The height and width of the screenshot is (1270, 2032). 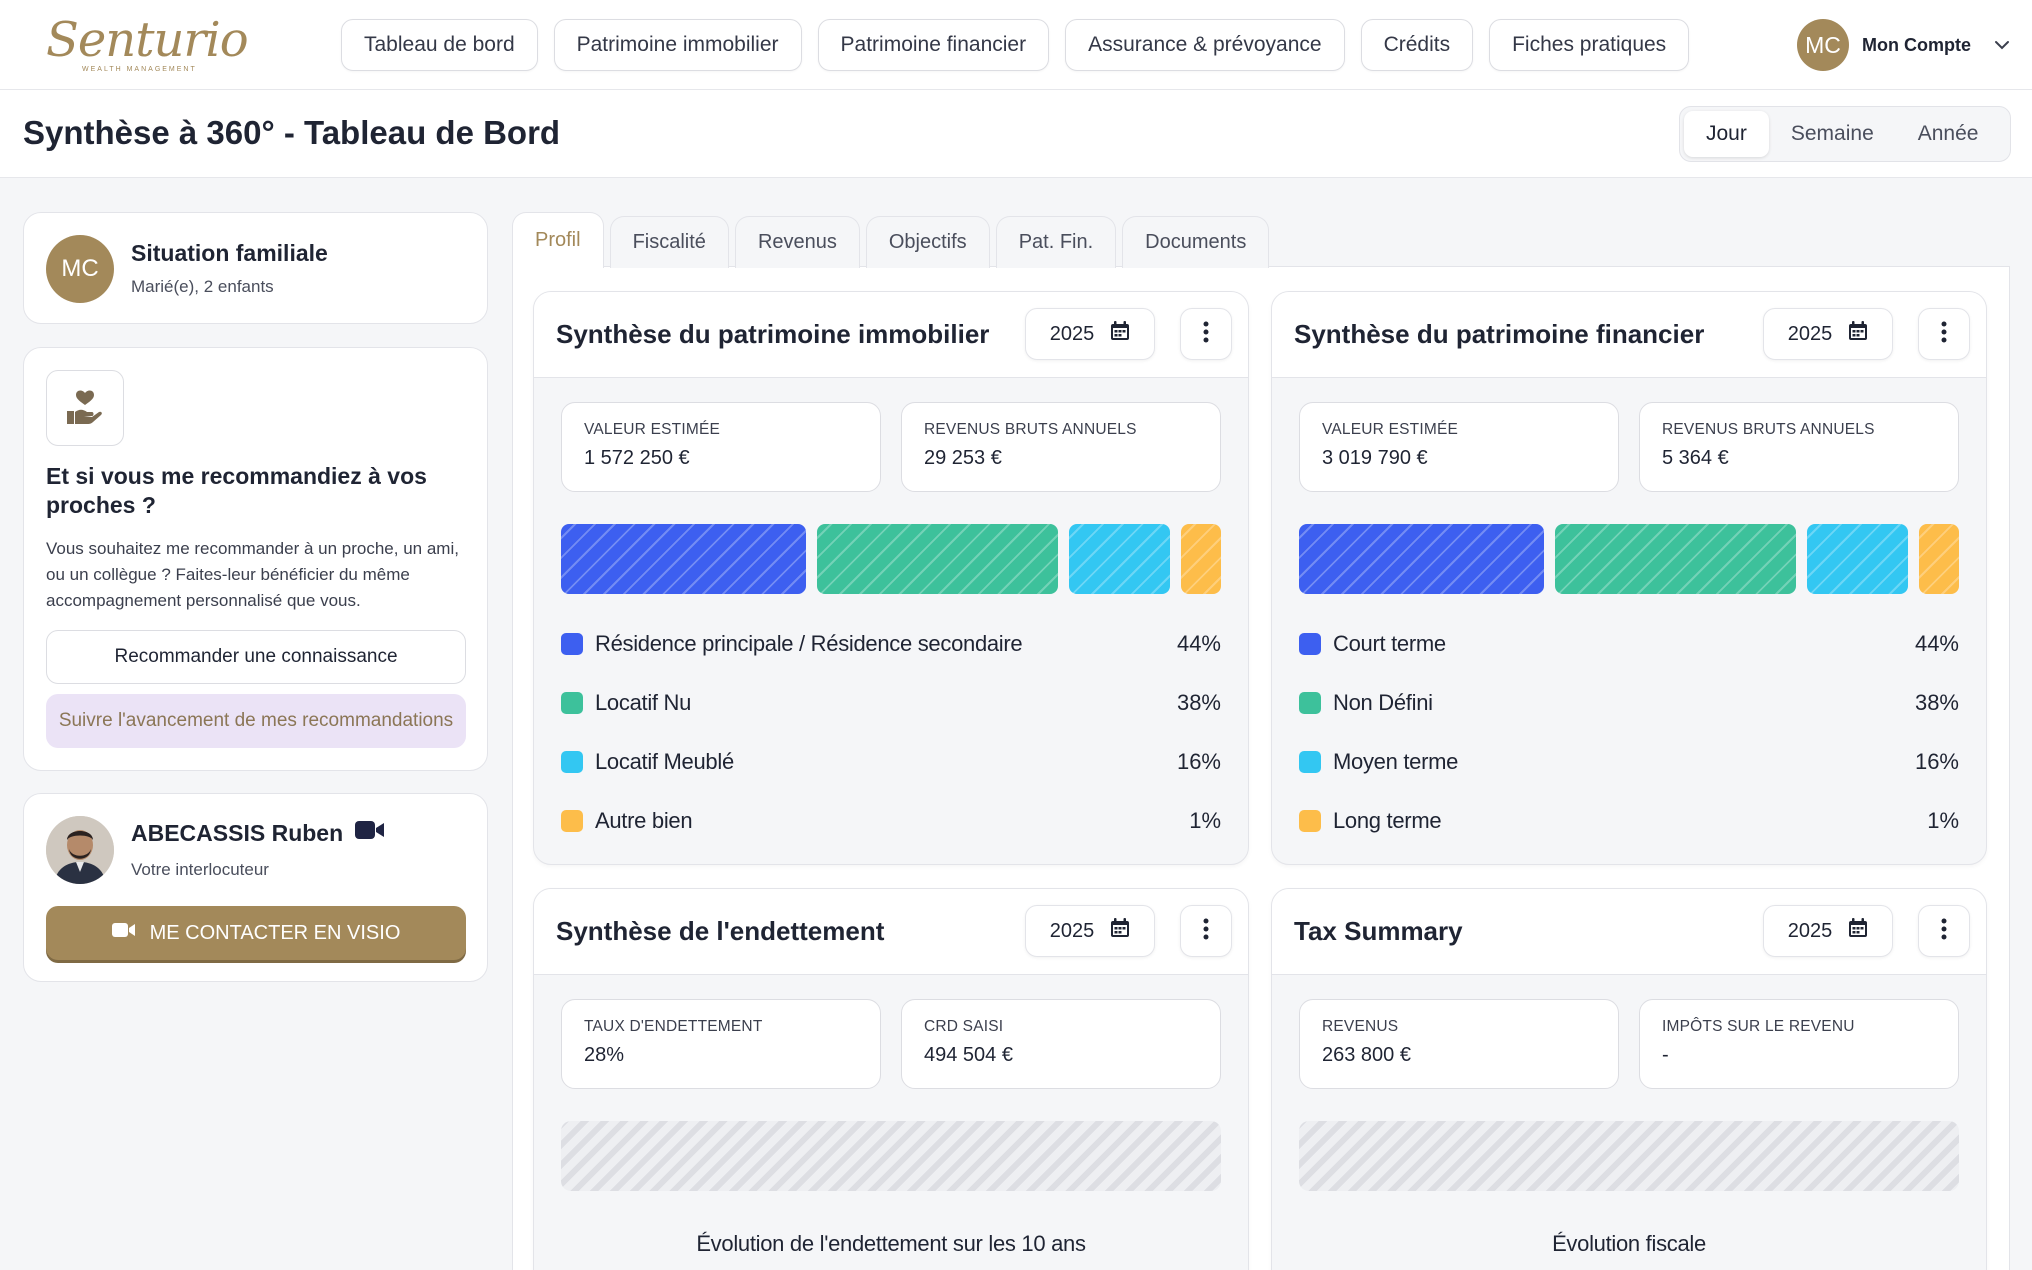 I want to click on tab-revenus: Revenus, so click(x=797, y=242).